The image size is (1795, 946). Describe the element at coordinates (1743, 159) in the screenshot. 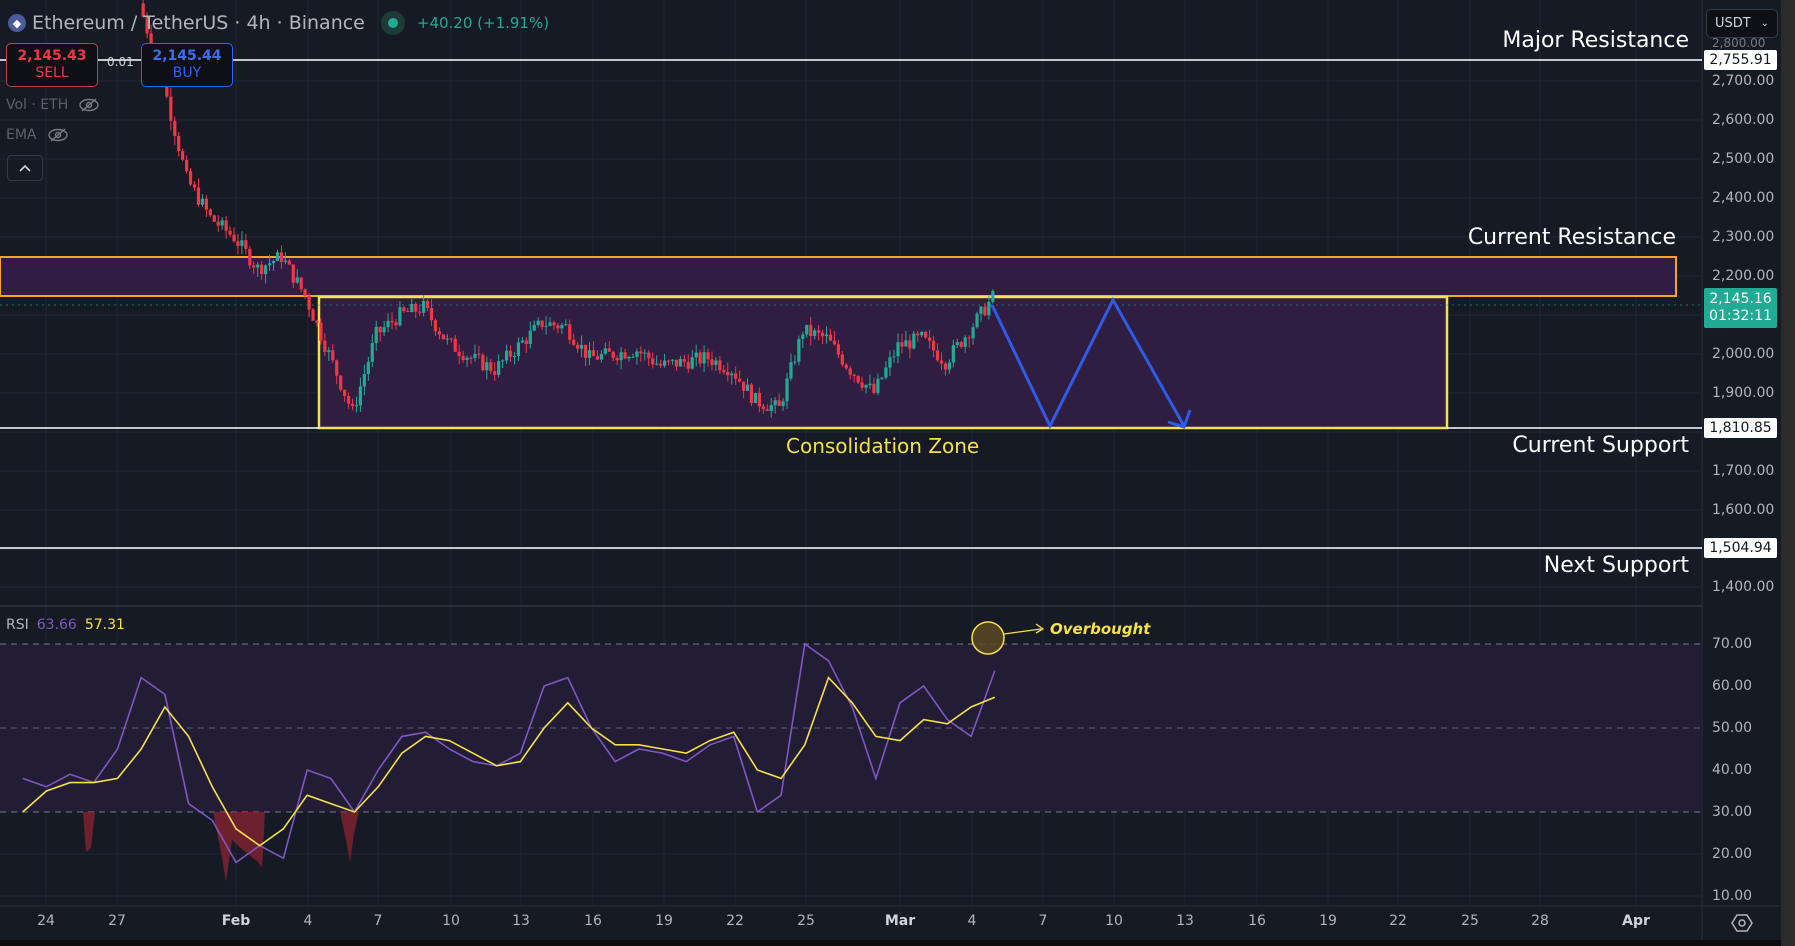

I see `price-tick: 2,500.00` at that location.